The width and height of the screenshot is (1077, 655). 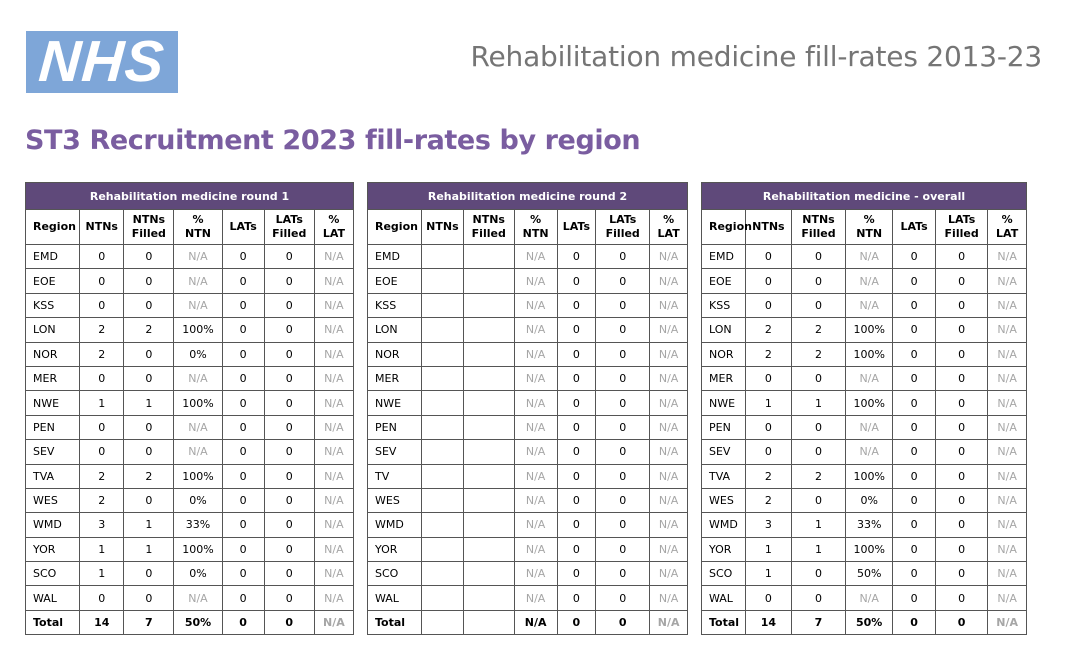 I want to click on value-cell: 7, so click(x=149, y=622).